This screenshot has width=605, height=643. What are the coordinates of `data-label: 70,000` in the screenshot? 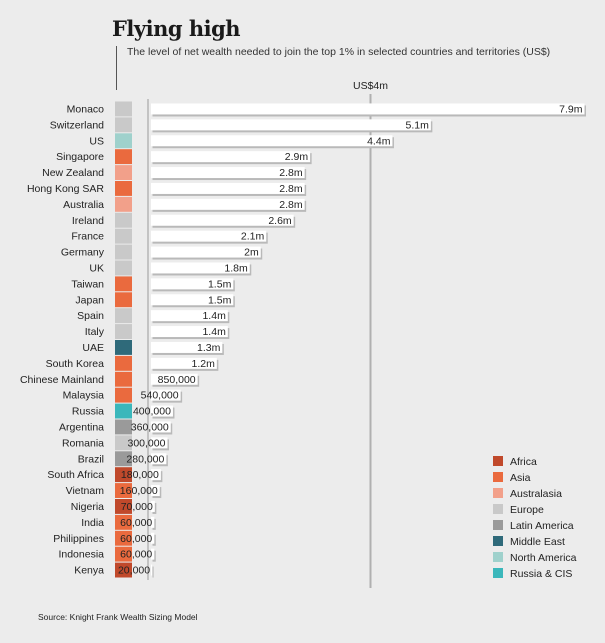 It's located at (137, 507).